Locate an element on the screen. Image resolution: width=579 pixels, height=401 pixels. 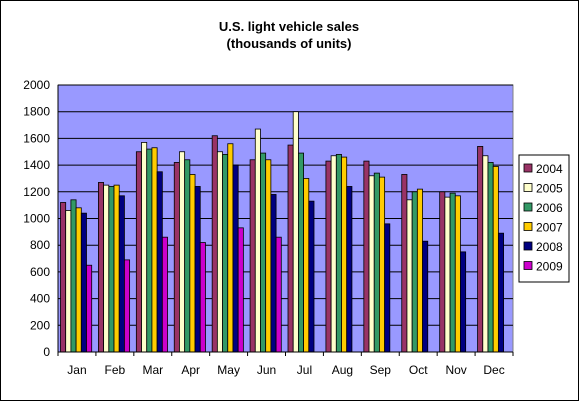
bar-2006-aug is located at coordinates (338, 253).